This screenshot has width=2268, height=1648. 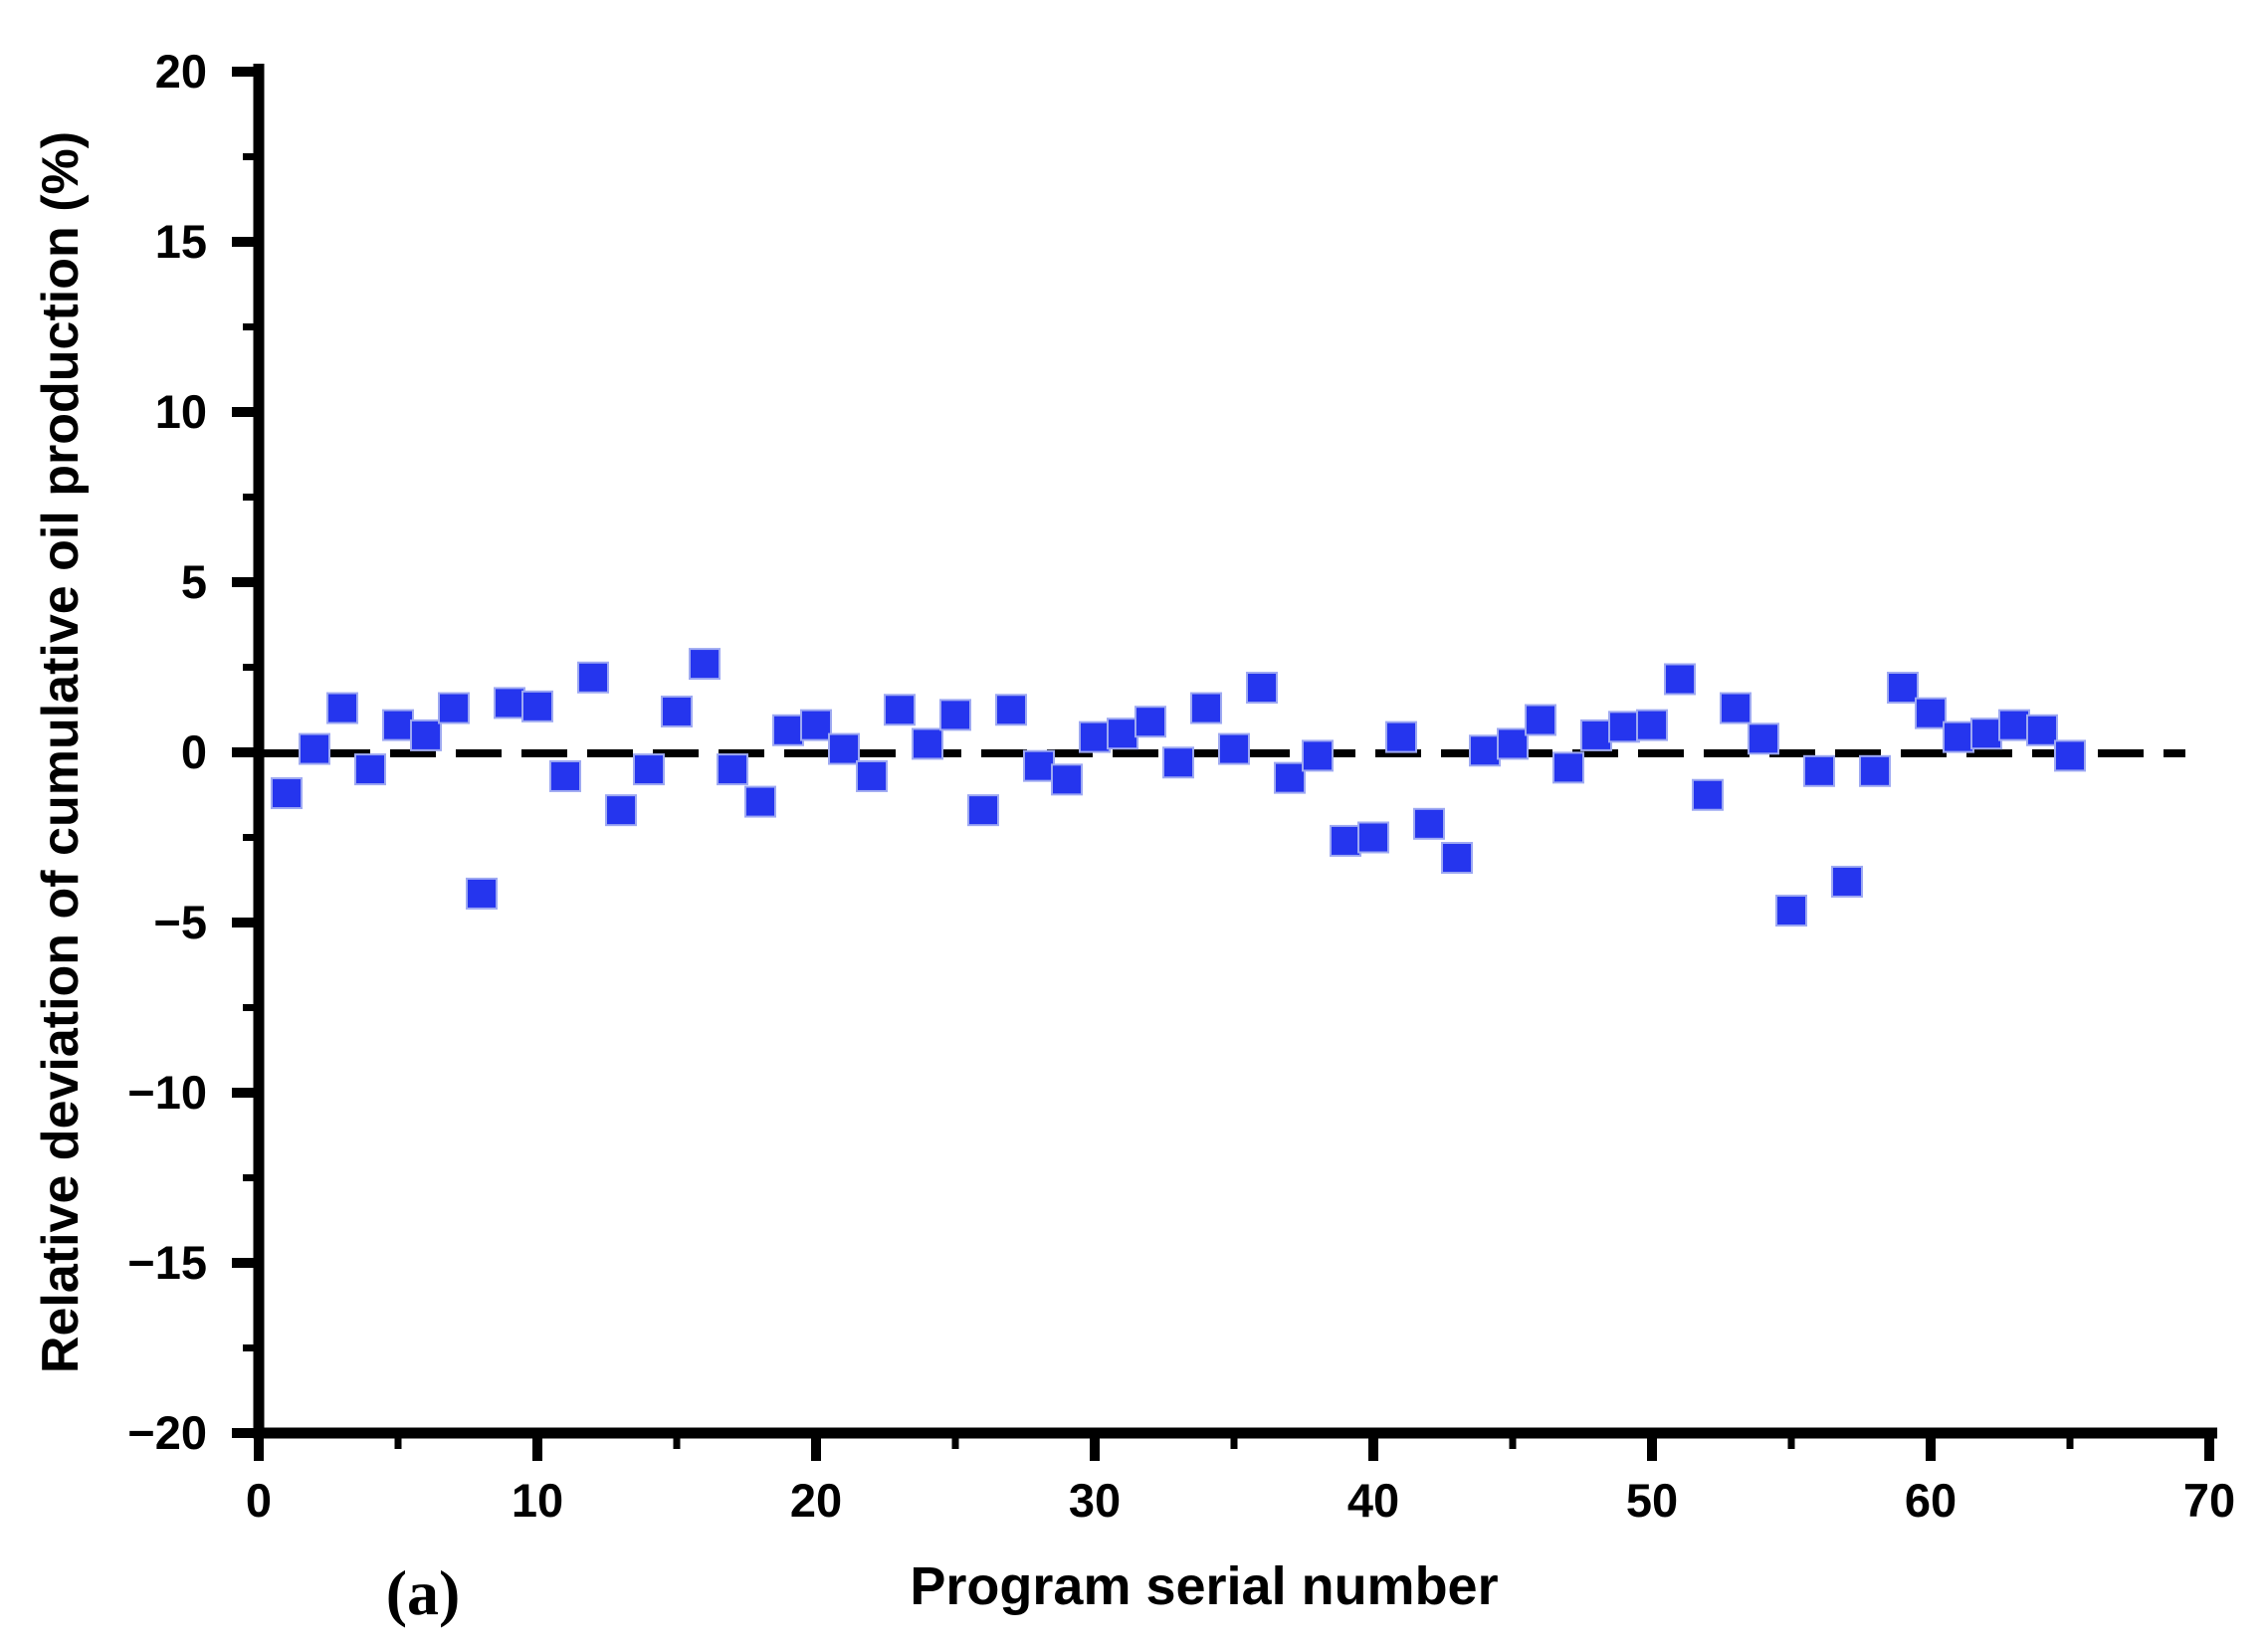 What do you see at coordinates (1204, 1586) in the screenshot?
I see `x-axis-title: Program serial number` at bounding box center [1204, 1586].